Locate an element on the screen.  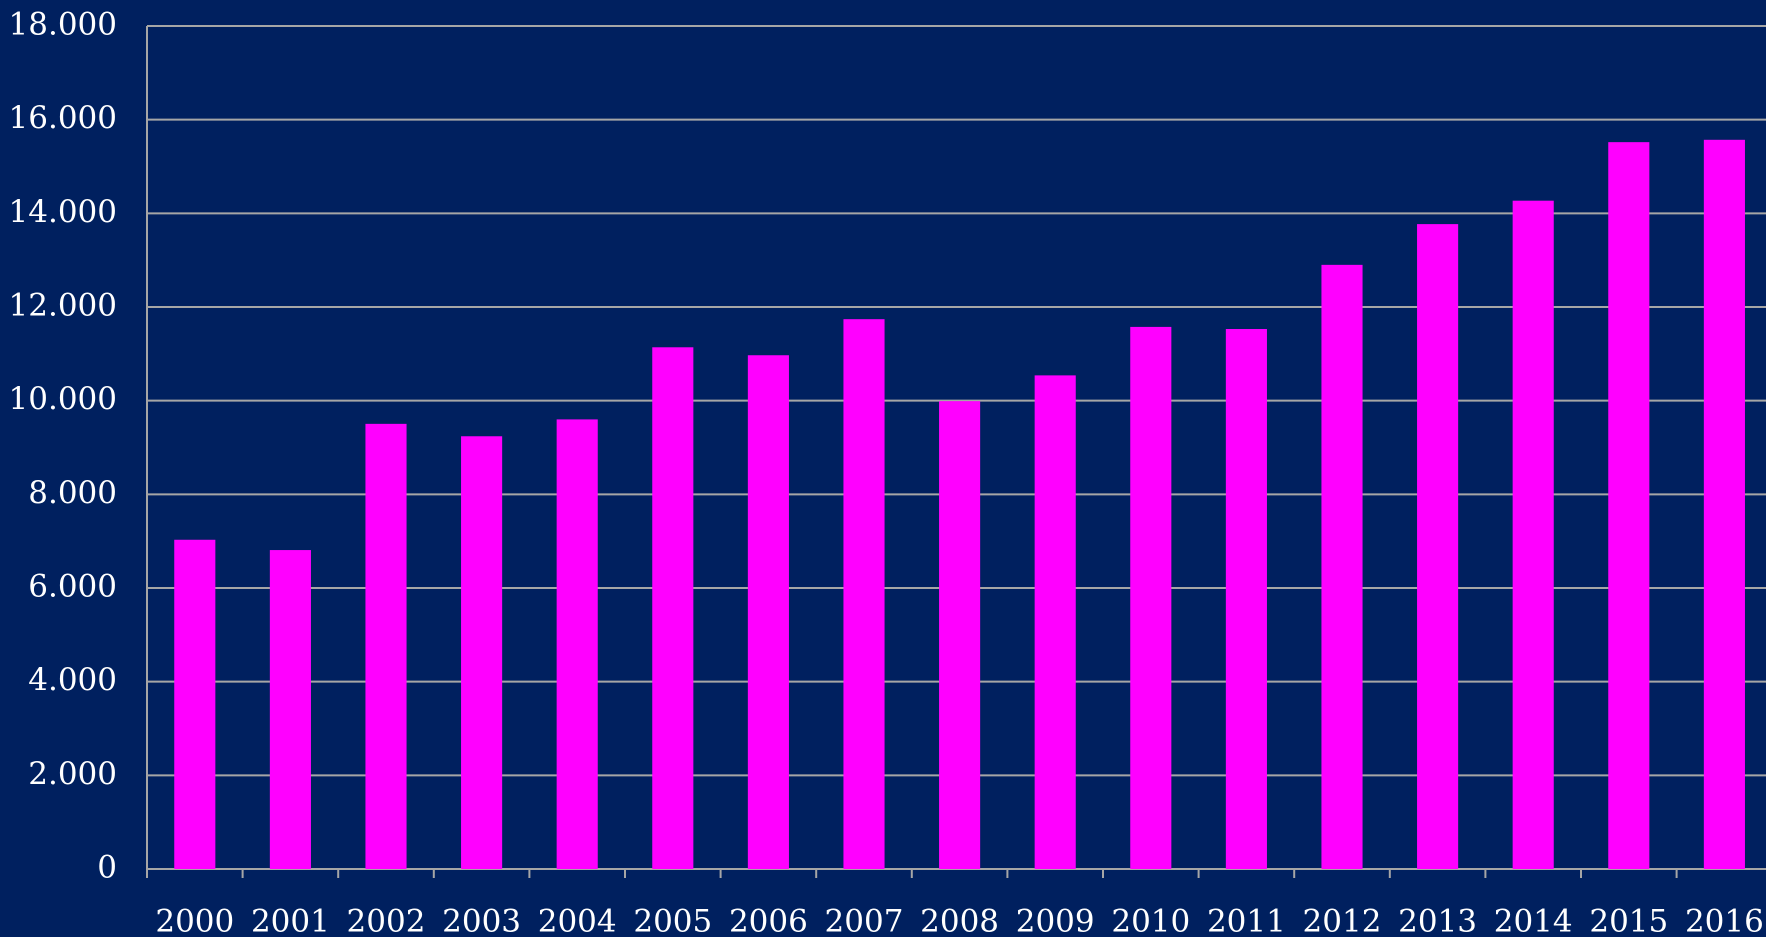
y-tick-label: 4.000 is located at coordinates (72, 680).